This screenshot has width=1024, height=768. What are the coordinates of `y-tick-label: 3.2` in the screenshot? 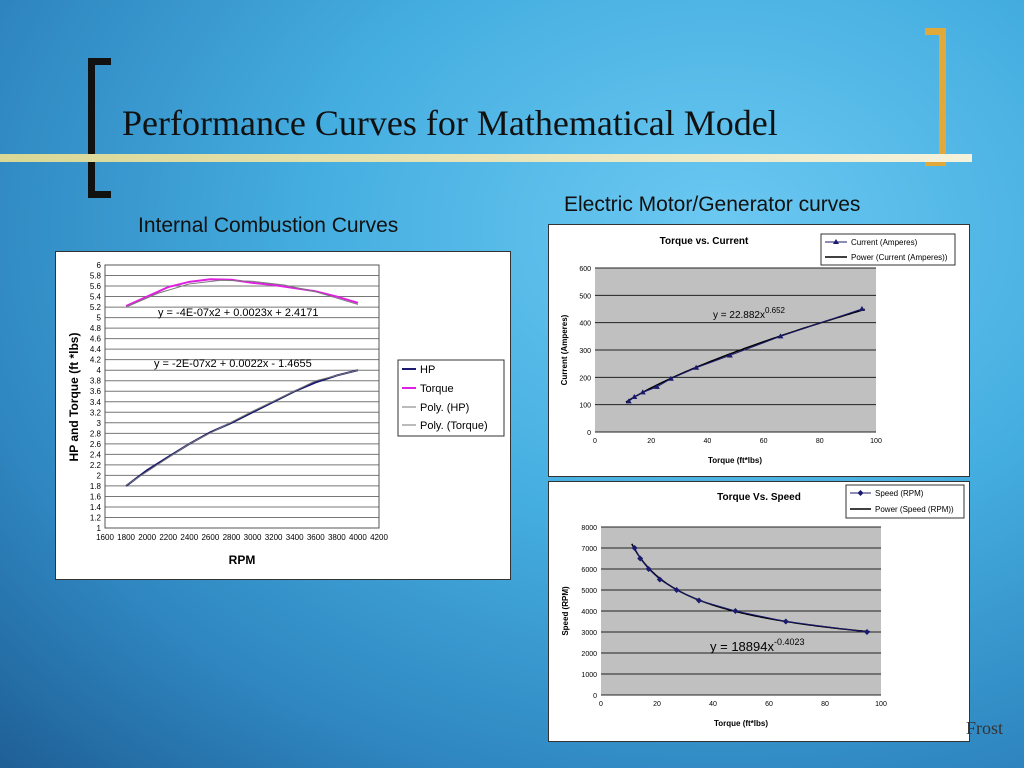 It's located at (96, 412).